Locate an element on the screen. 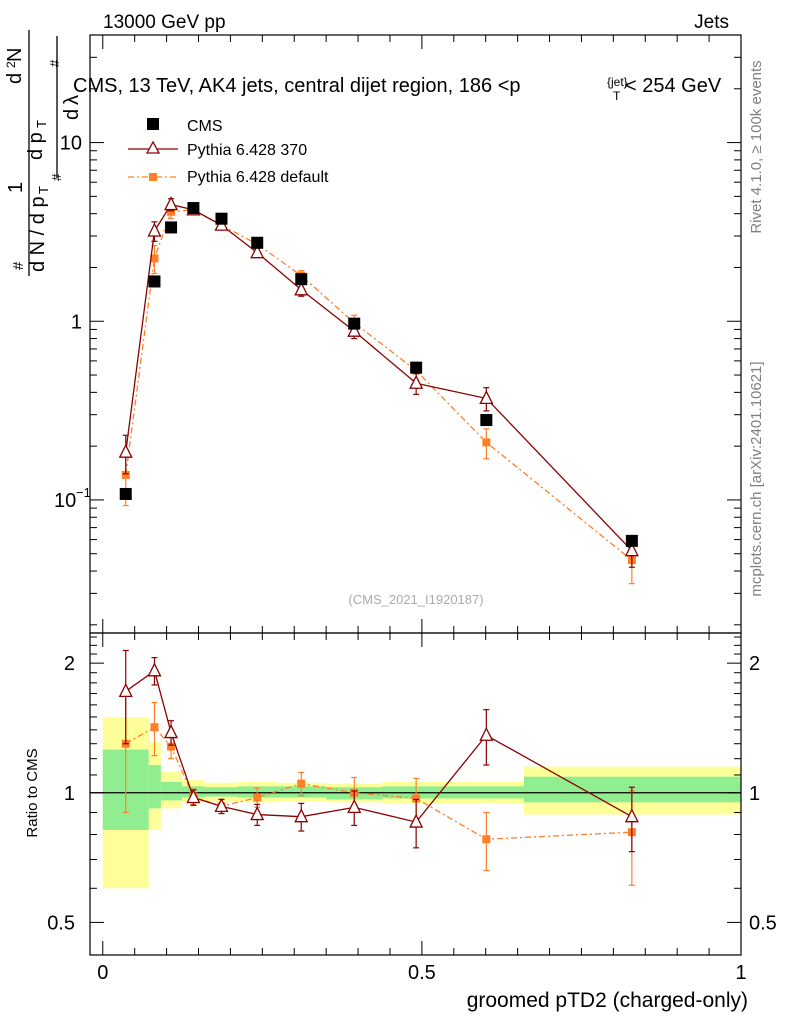  svg-text: d N / d p is located at coordinates (38, 234).